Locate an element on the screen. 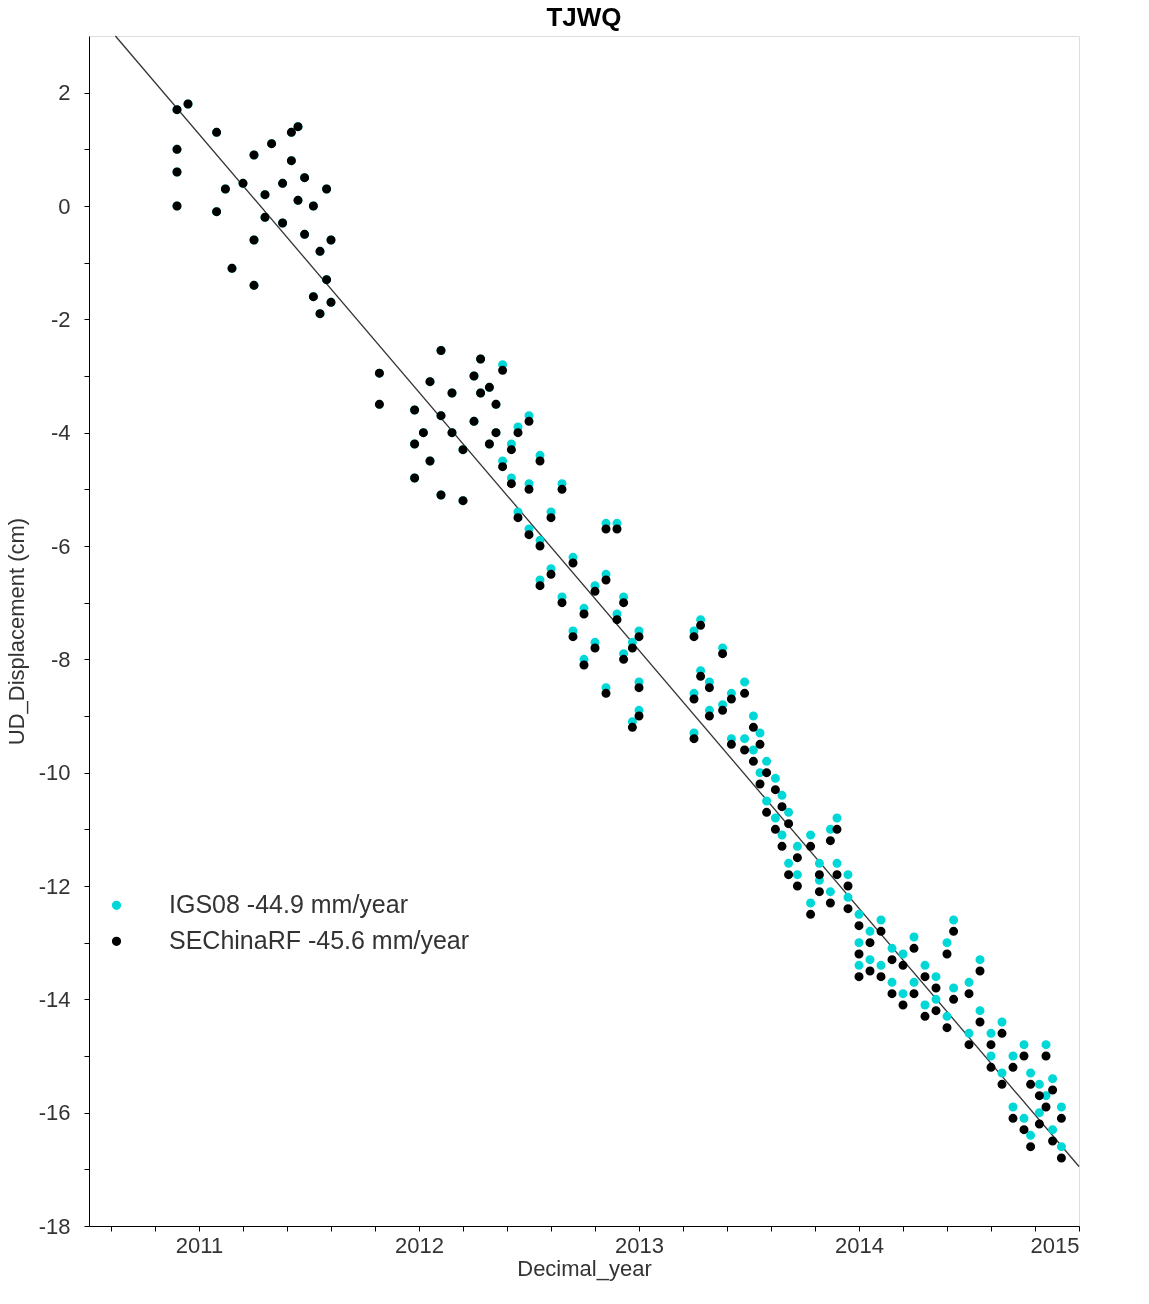 The image size is (1149, 1304). x-tick-label: 2015 is located at coordinates (1055, 1245).